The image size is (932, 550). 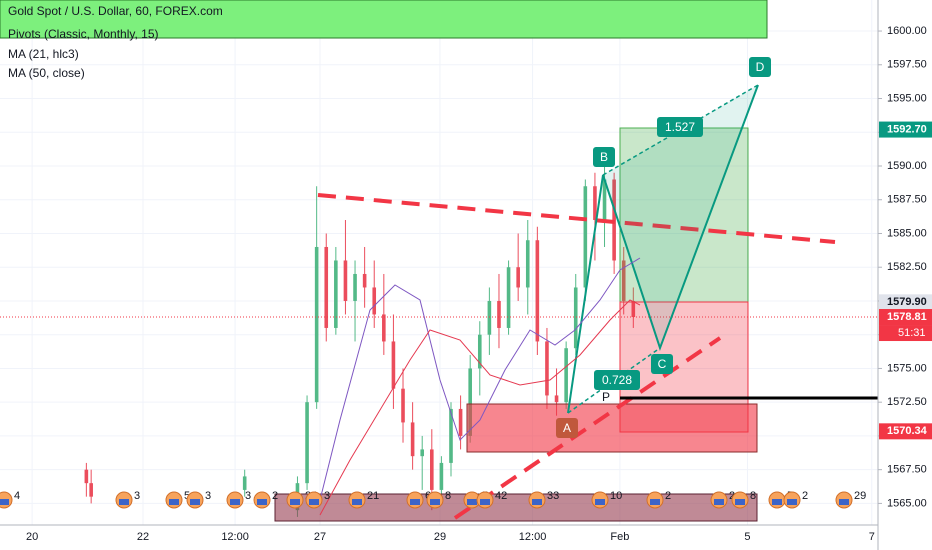 I want to click on pattern-label: D, so click(x=760, y=67).